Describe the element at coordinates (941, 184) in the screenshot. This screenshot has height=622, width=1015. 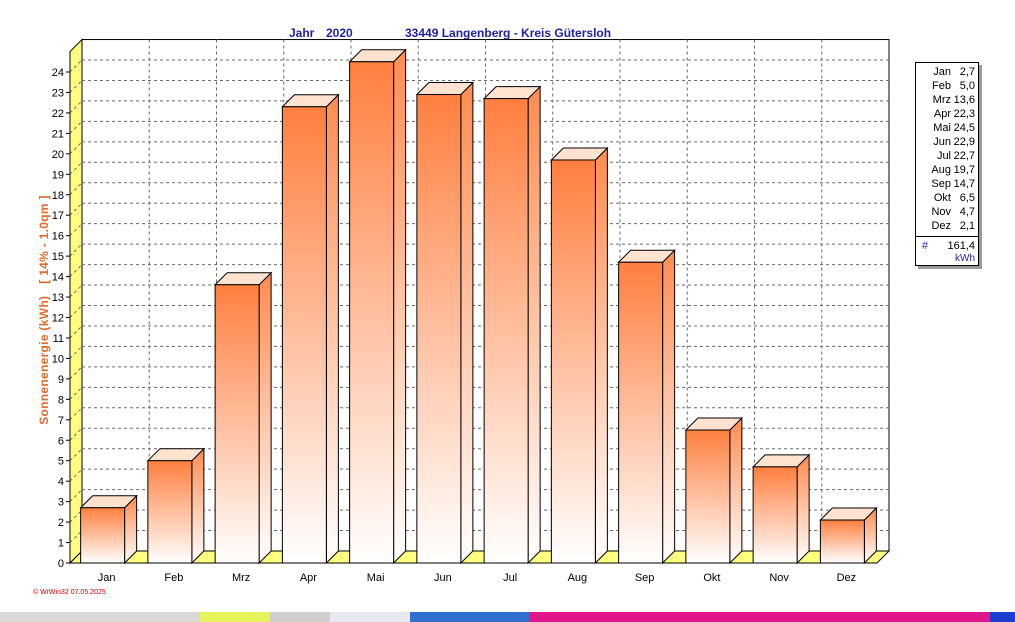
I see `legend-month: Sep` at that location.